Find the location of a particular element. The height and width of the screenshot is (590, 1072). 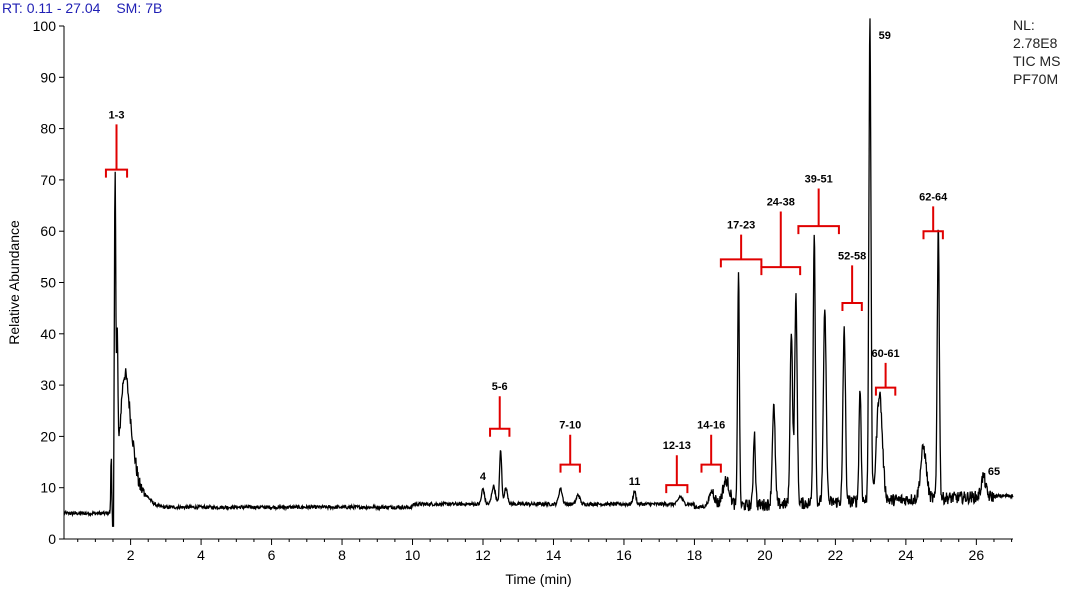

y-tick-label: 30 is located at coordinates (48, 385).